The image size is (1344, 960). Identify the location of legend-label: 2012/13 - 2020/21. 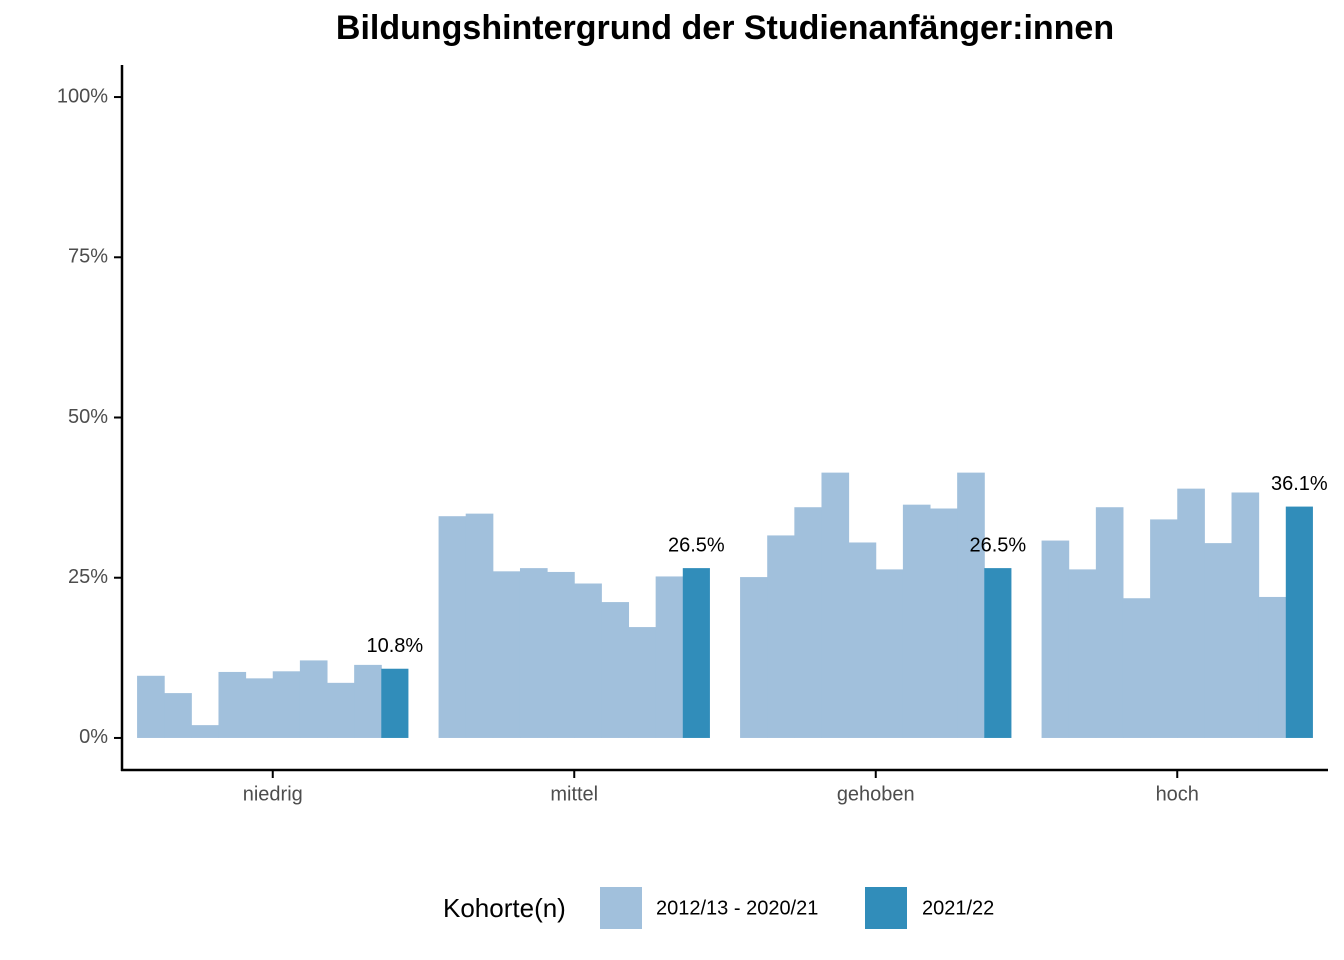
(737, 908).